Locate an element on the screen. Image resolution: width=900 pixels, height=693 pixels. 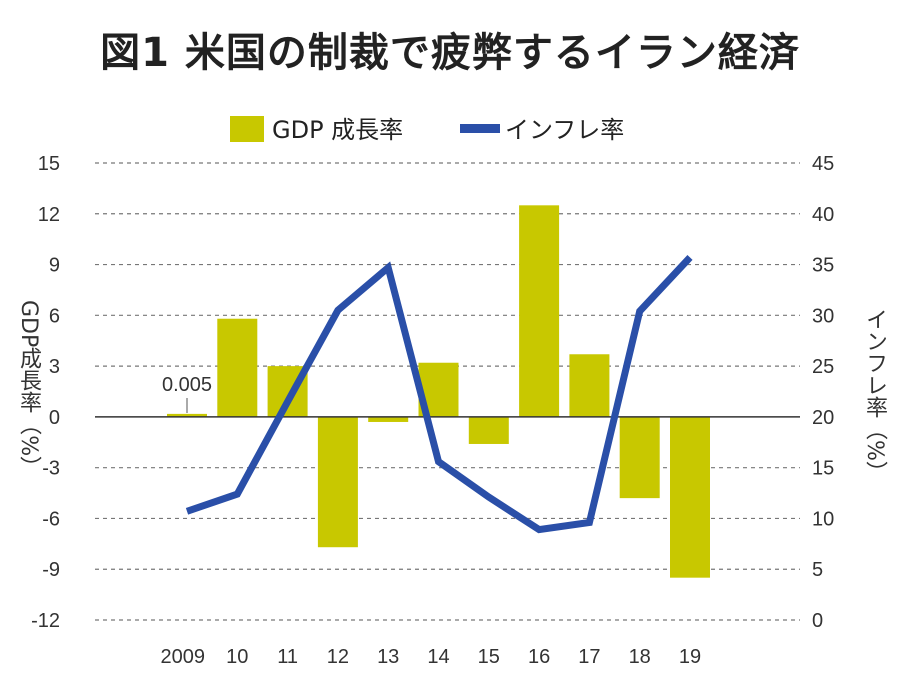
y-tick-label: -6 is located at coordinates (51, 519).